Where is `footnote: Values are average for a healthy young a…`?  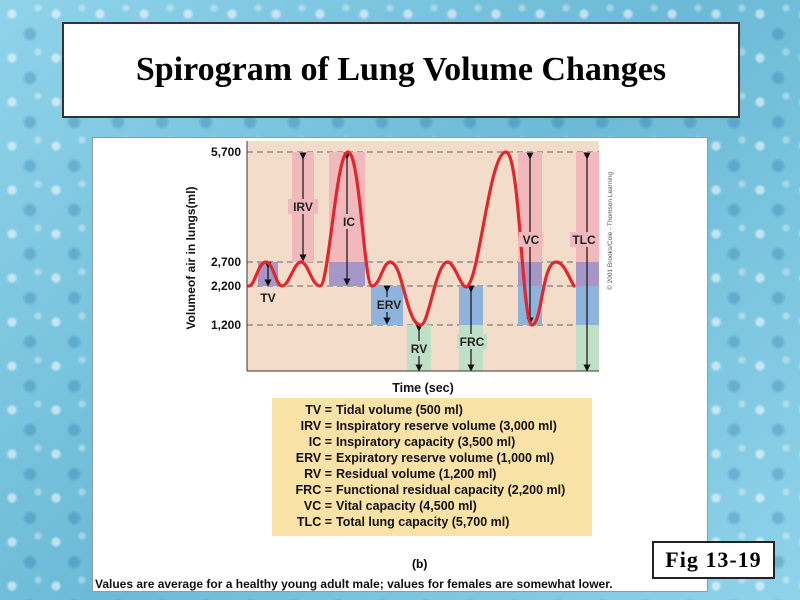
footnote: Values are average for a healthy young a… is located at coordinates (354, 584).